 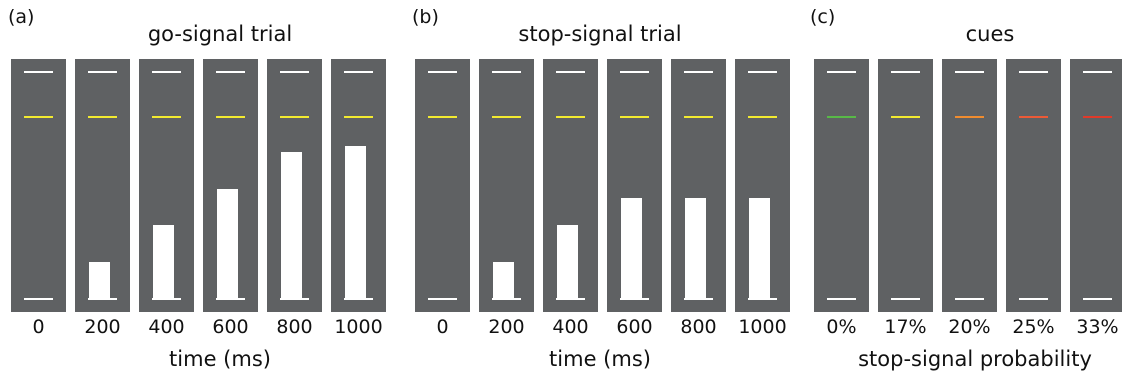 What do you see at coordinates (1097, 327) in the screenshot?
I see `tick-label: 33%` at bounding box center [1097, 327].